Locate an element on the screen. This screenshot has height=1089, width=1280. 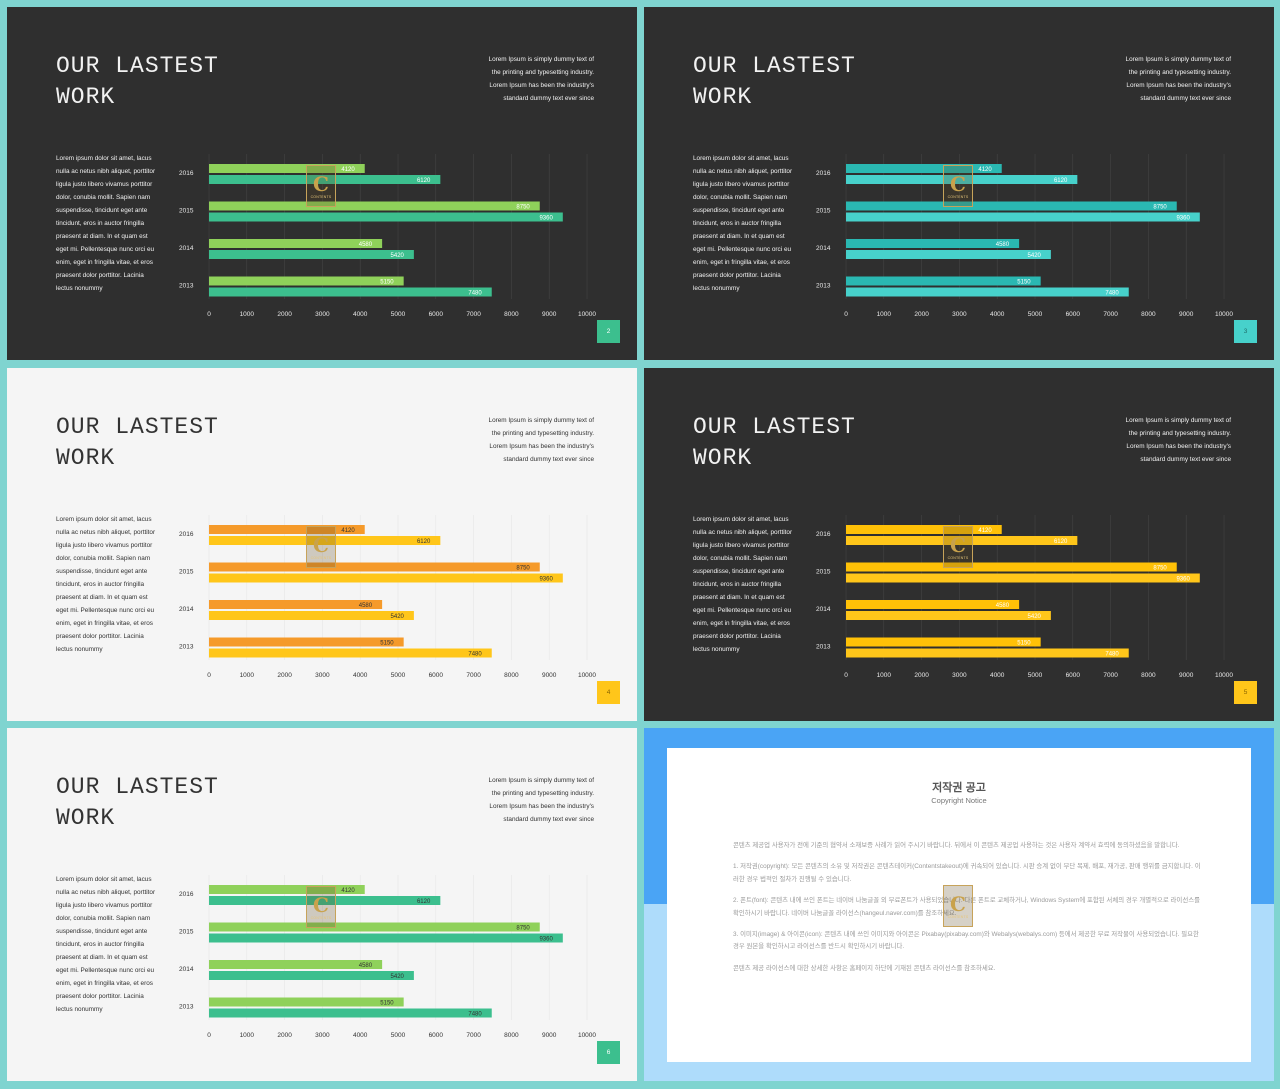
notice-subtitle: Copyright Notice is located at coordinates (959, 800).